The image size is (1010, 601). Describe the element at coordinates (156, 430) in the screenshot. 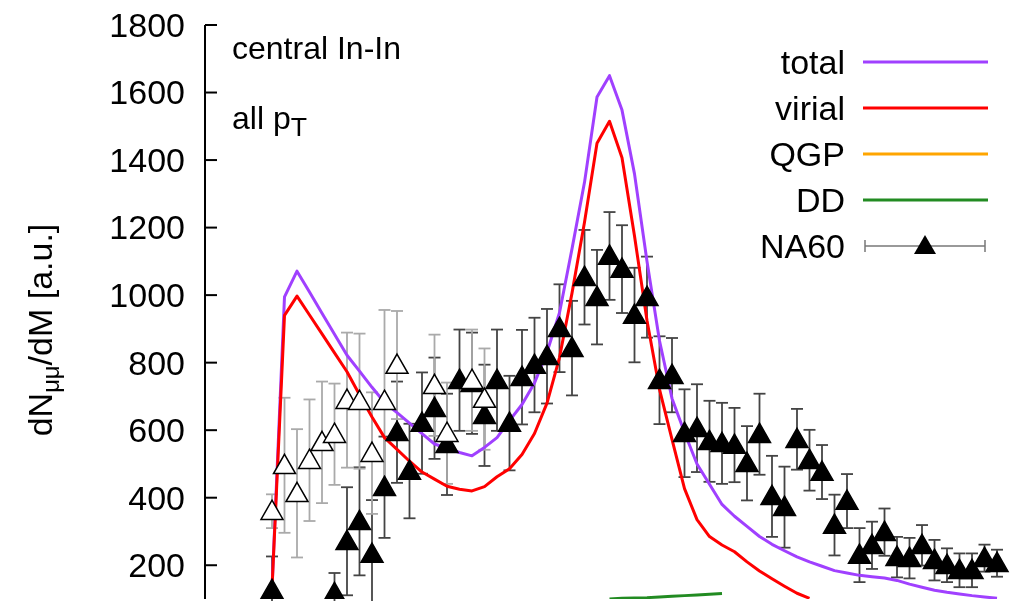

I see `y-tick-label: 600` at that location.